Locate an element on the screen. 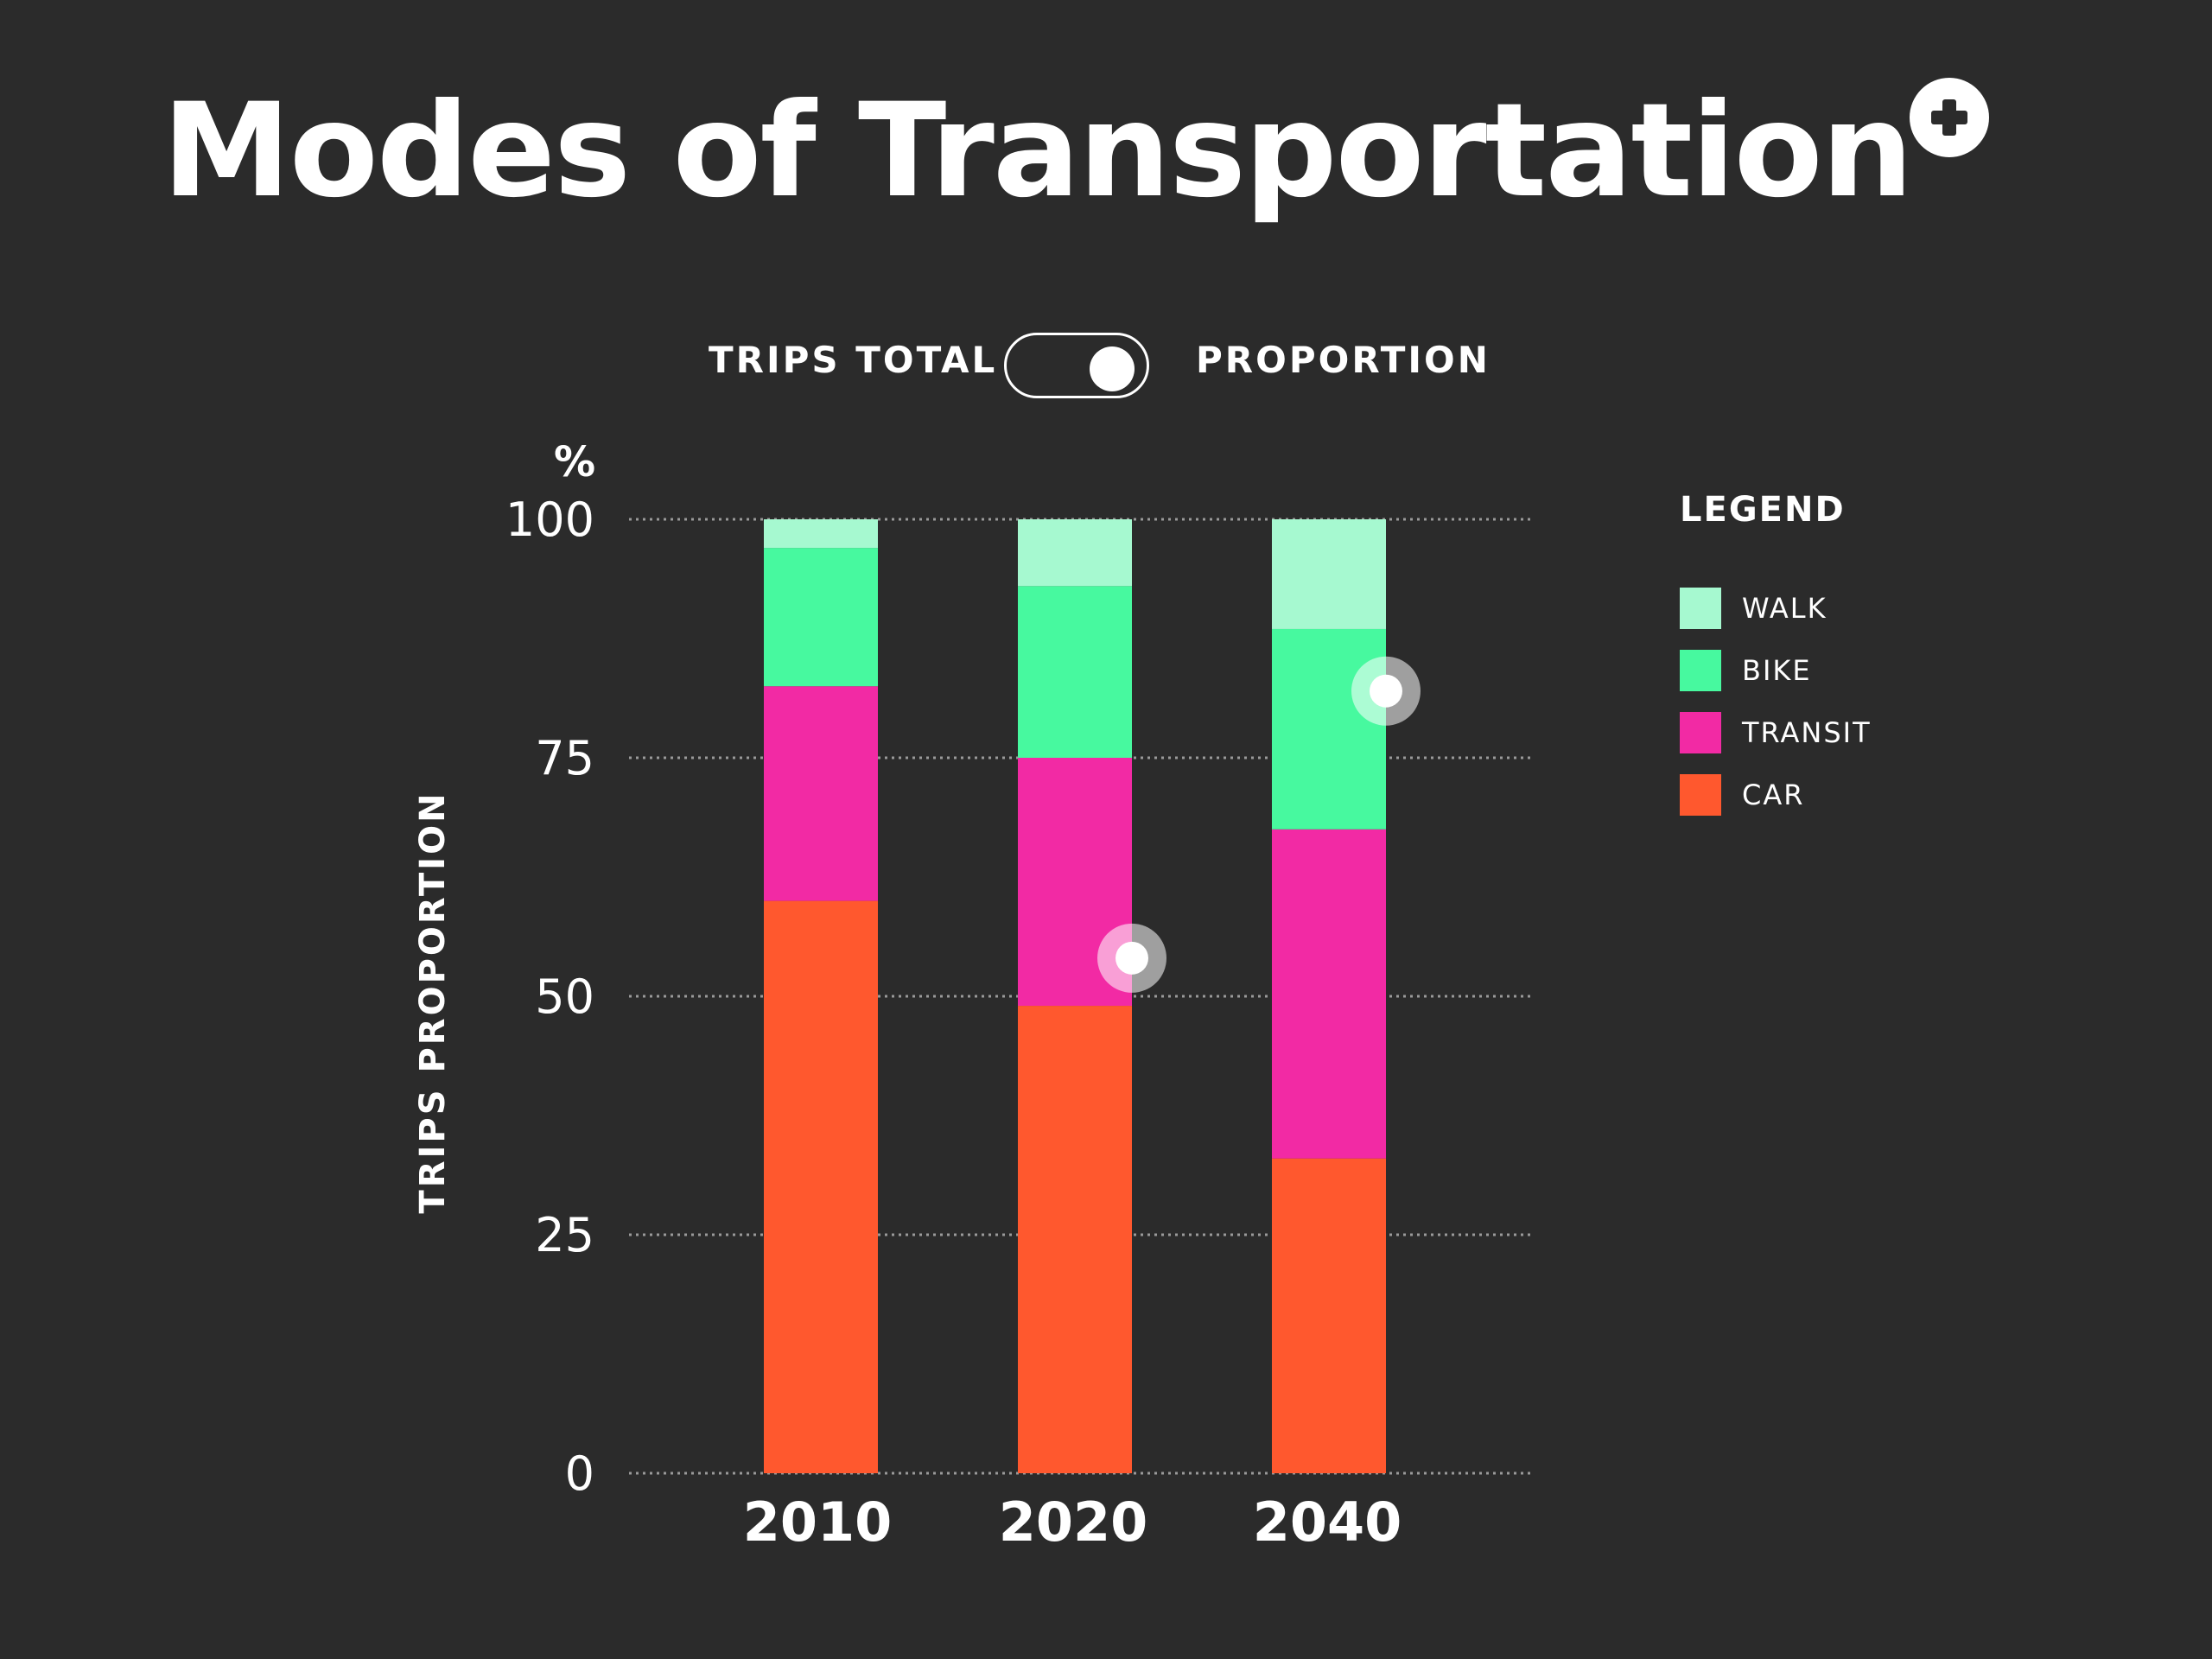 Image resolution: width=2212 pixels, height=1659 pixels. y-unit-label: % is located at coordinates (574, 462).